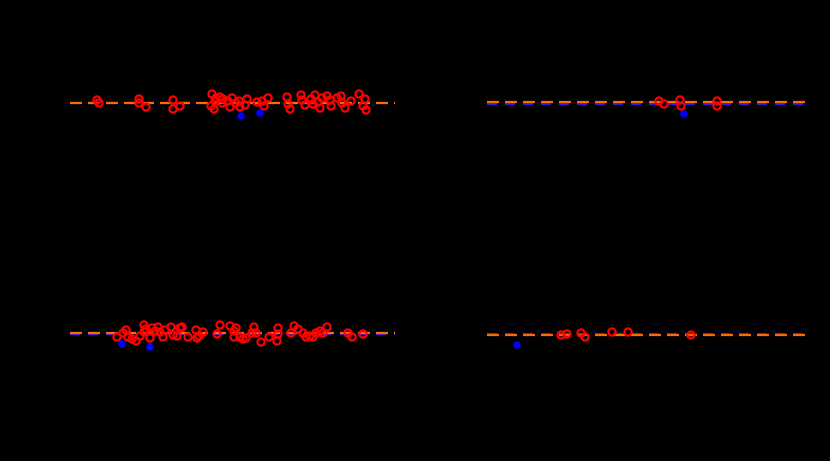 The image size is (830, 461). Describe the element at coordinates (648, 106) in the screenshot. I see `panel-top-right` at that location.